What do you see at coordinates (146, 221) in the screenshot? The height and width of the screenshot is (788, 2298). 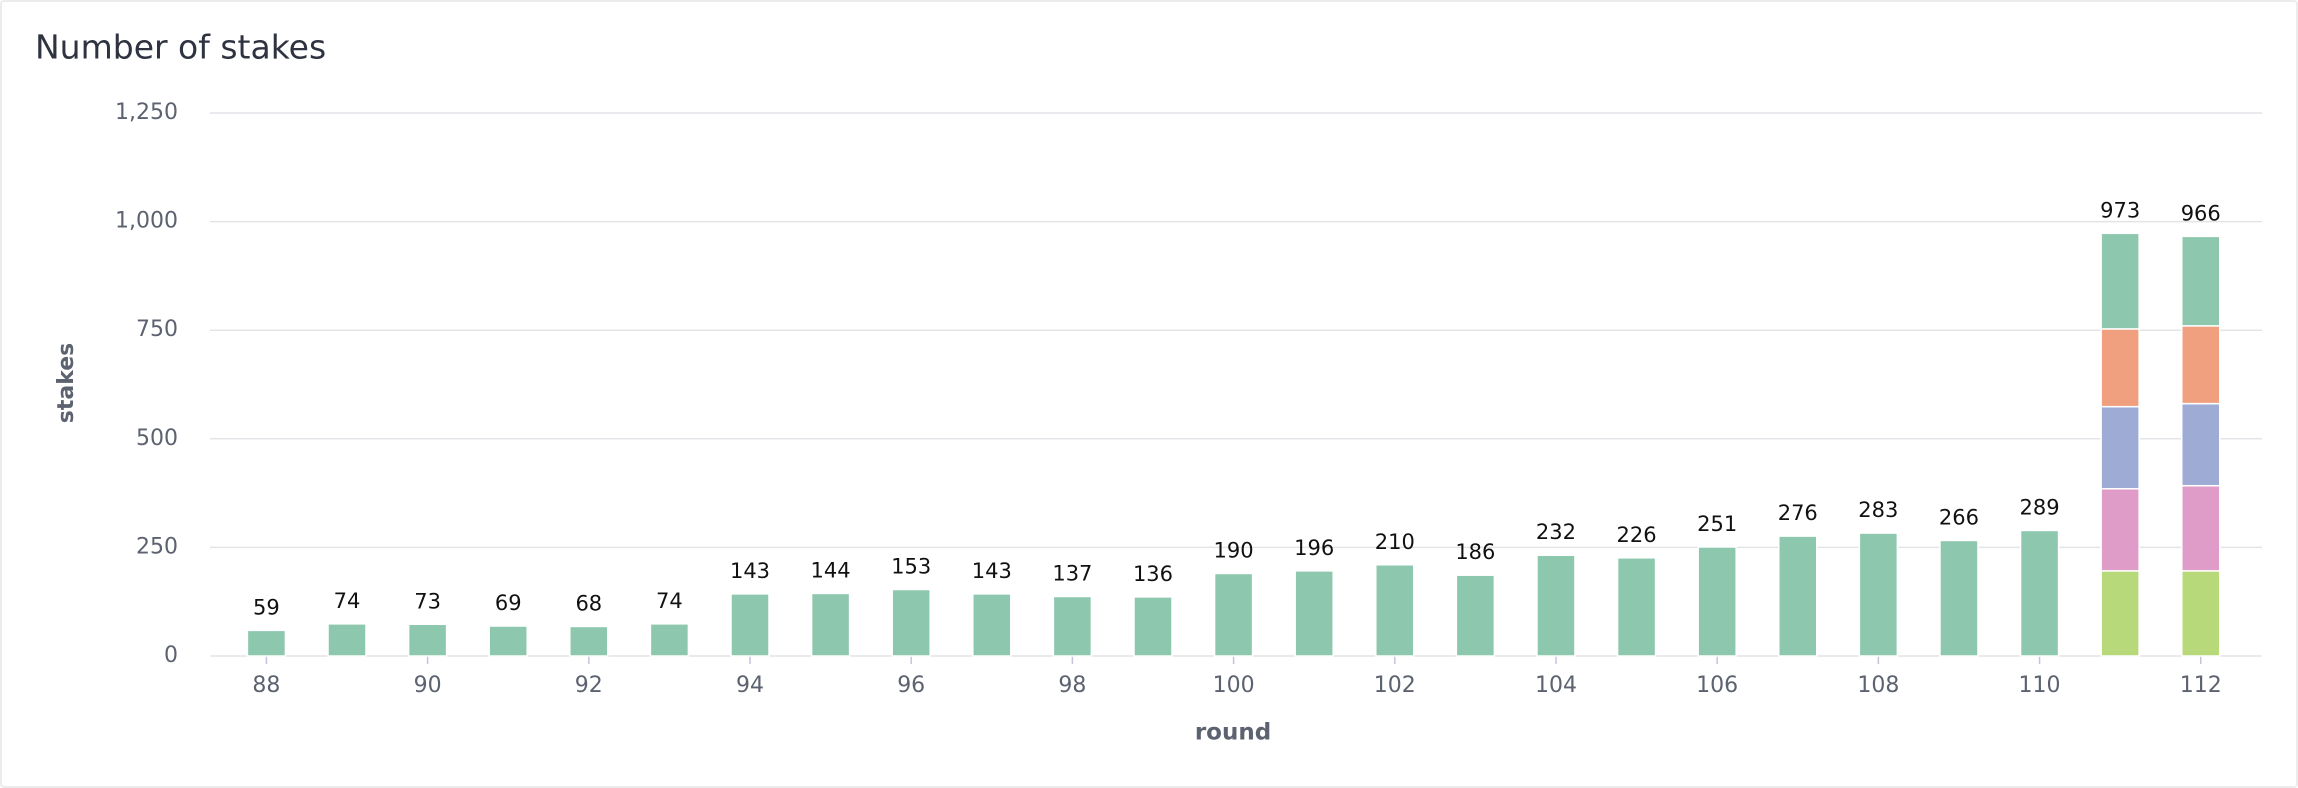 I see `y-tick-label: 1,000` at bounding box center [146, 221].